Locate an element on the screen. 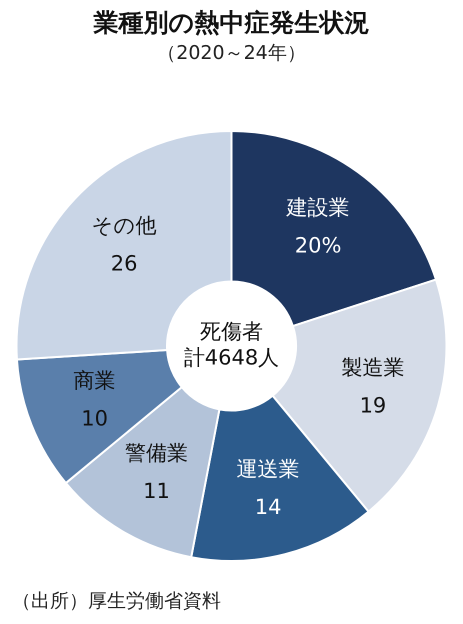  slice-label: 運送業 is located at coordinates (268, 469).